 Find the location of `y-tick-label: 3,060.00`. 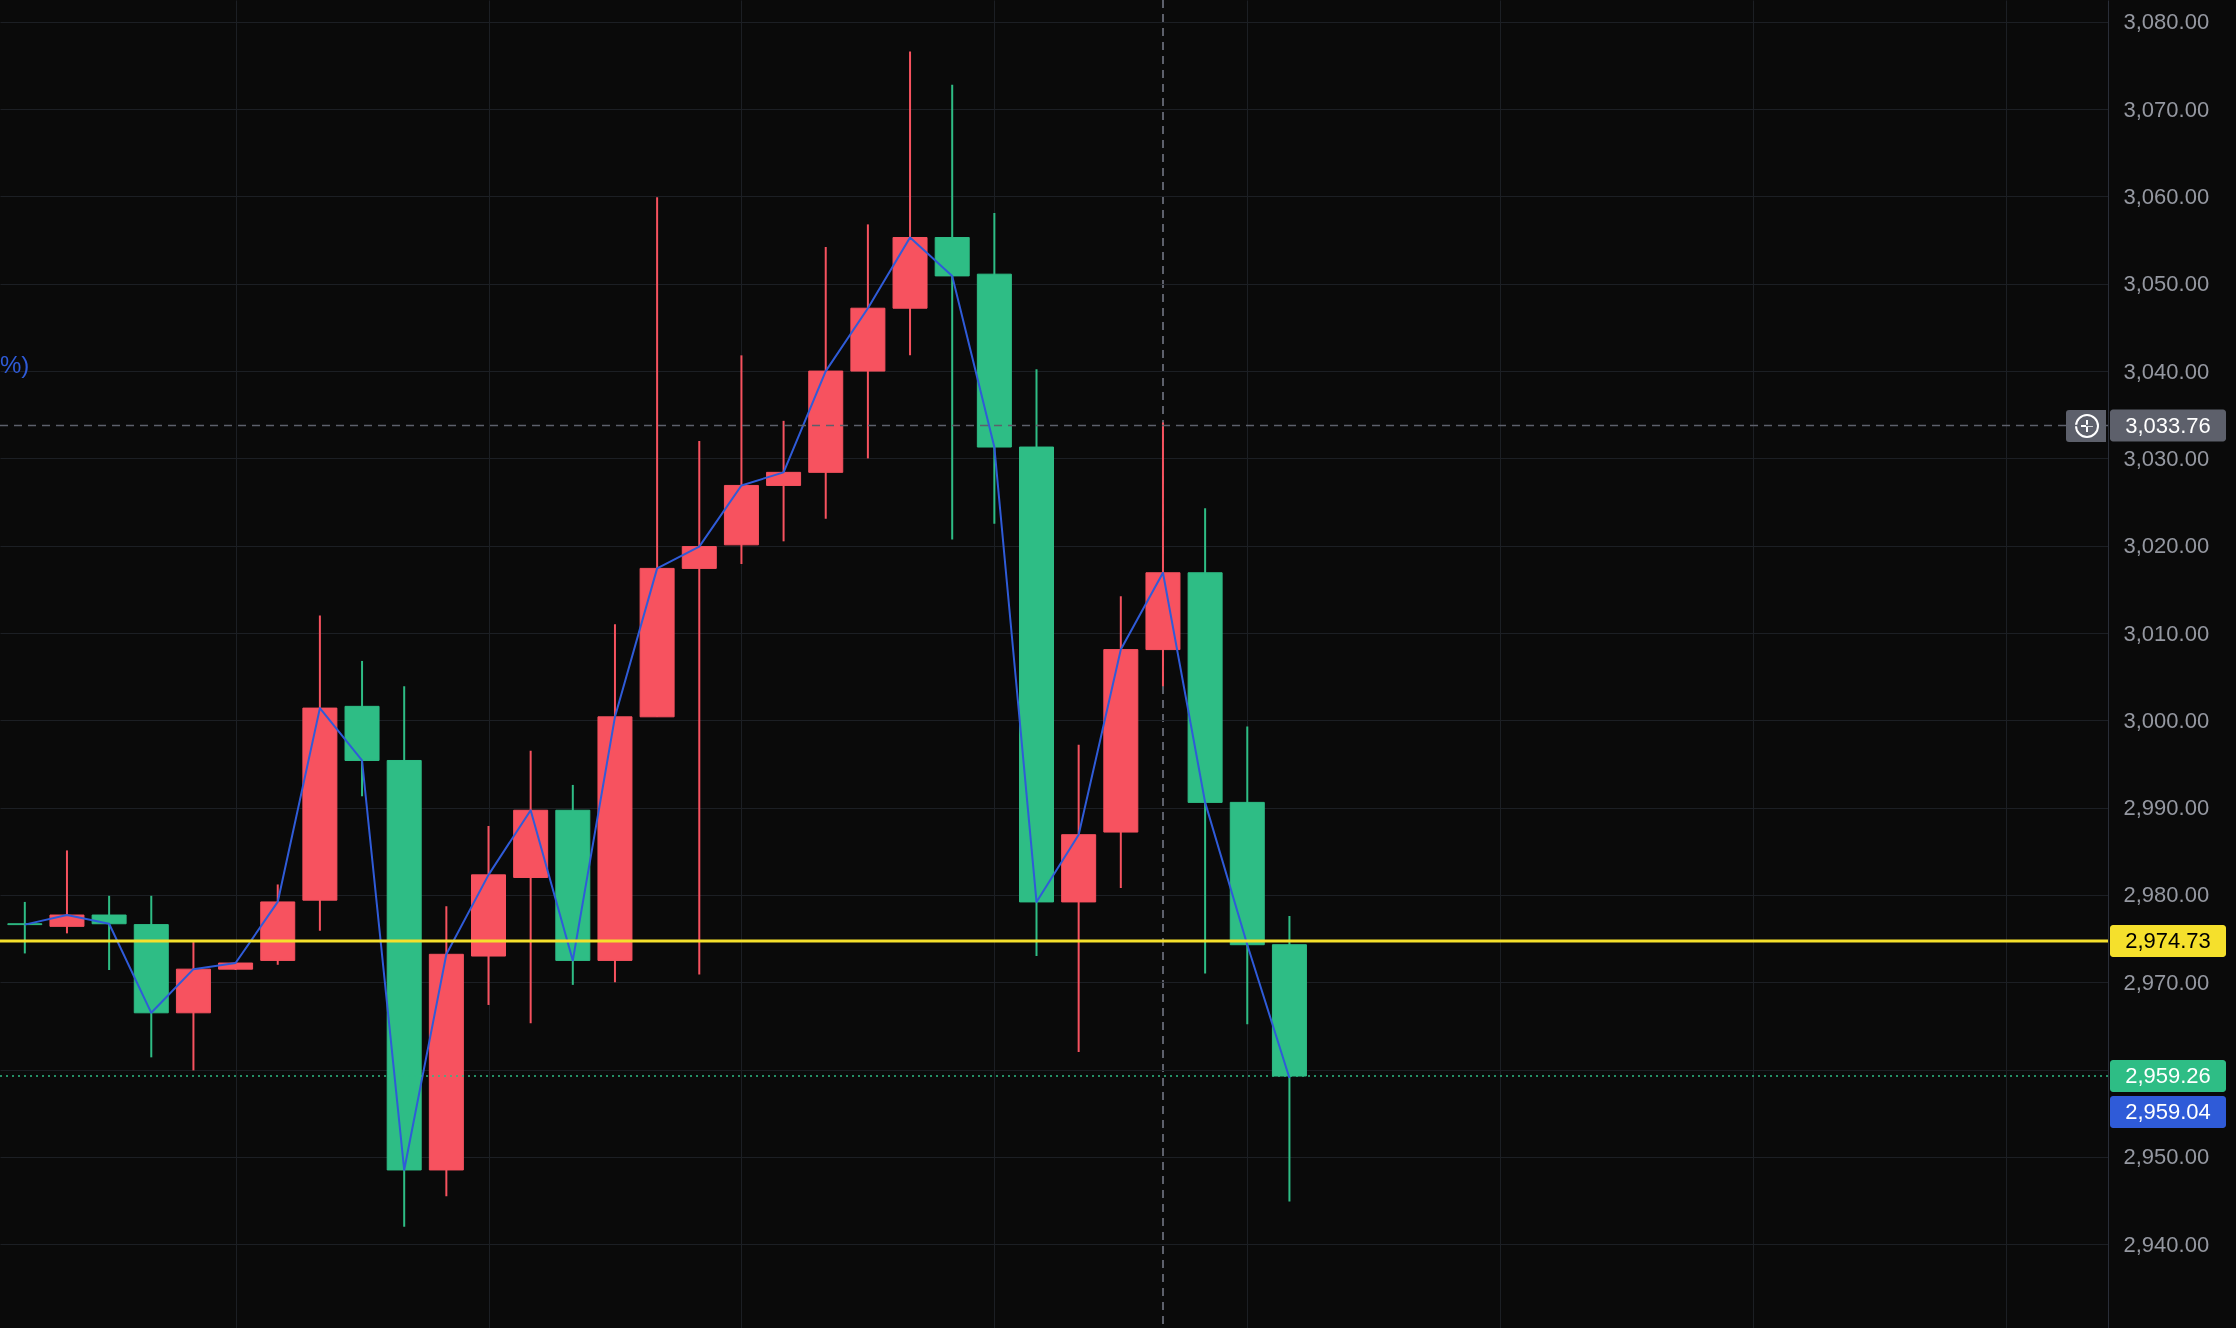

y-tick-label: 3,060.00 is located at coordinates (2166, 196).